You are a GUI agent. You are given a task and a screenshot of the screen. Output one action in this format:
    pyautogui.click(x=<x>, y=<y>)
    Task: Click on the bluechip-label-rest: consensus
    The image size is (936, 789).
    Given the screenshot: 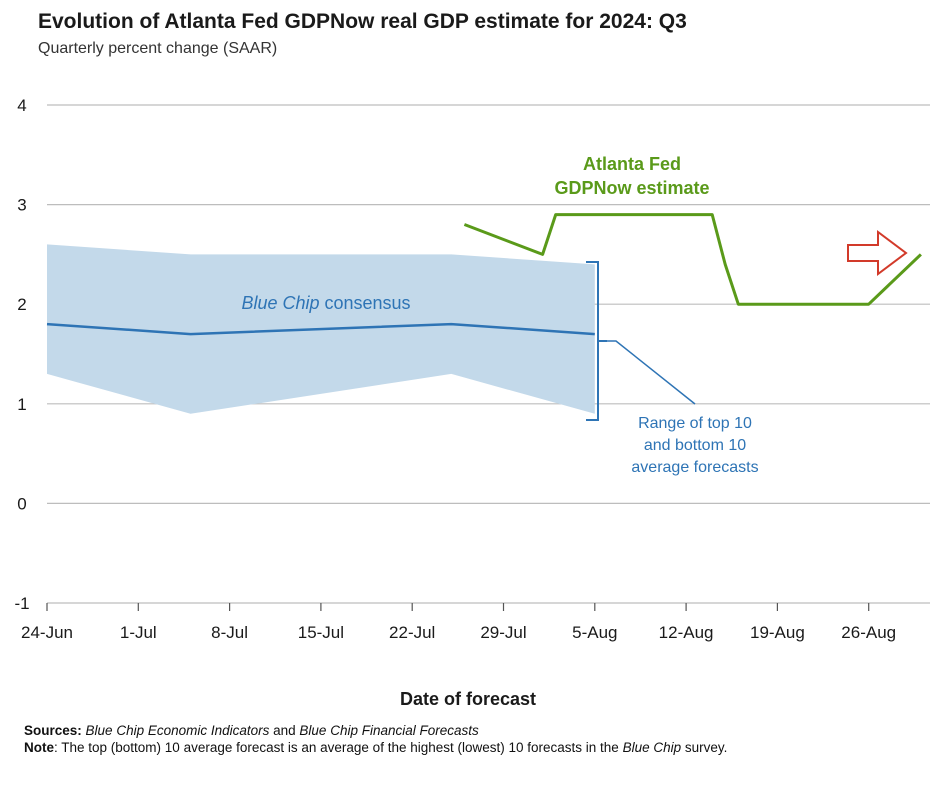 What is the action you would take?
    pyautogui.click(x=364, y=303)
    